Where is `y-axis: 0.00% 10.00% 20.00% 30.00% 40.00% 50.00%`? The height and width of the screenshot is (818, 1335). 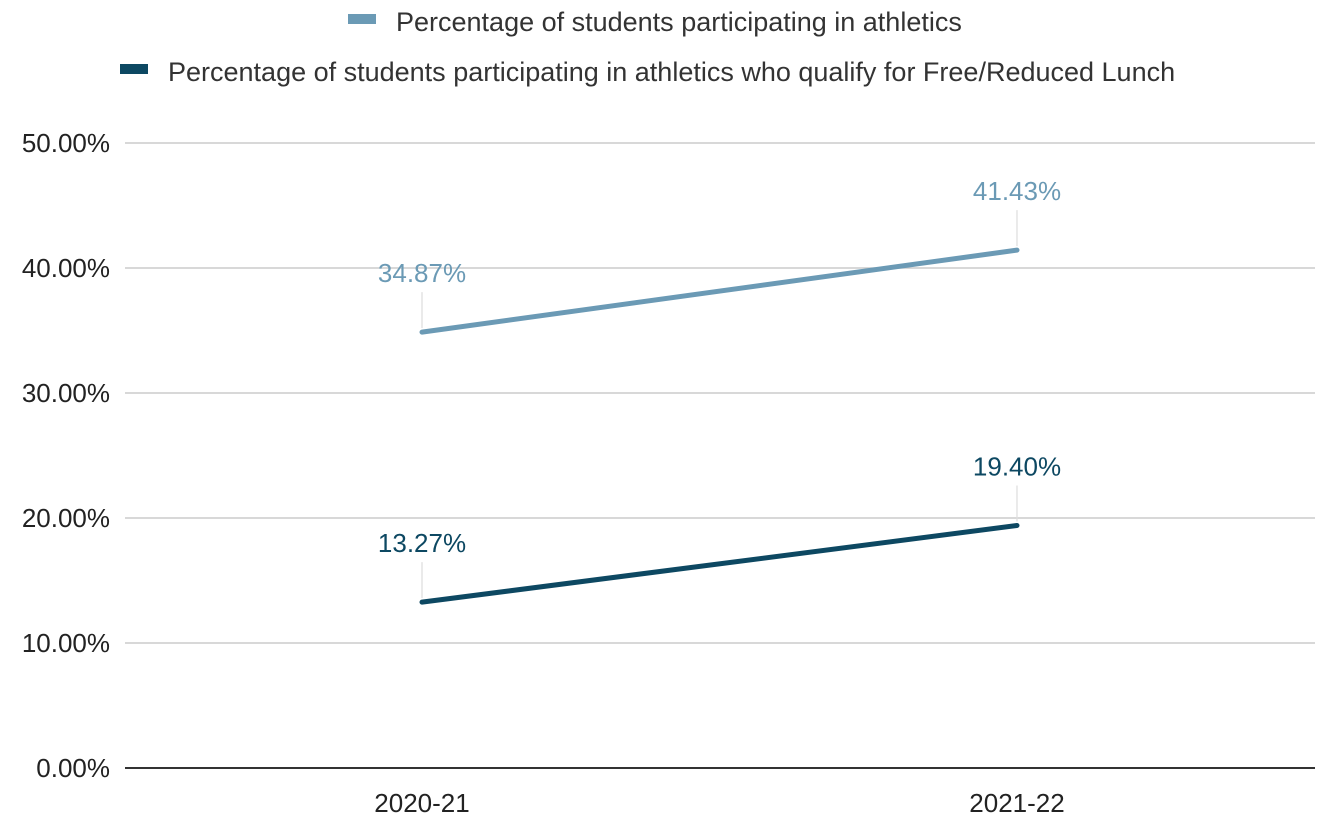
y-axis: 0.00% 10.00% 20.00% 30.00% 40.00% 50.00% is located at coordinates (66, 455).